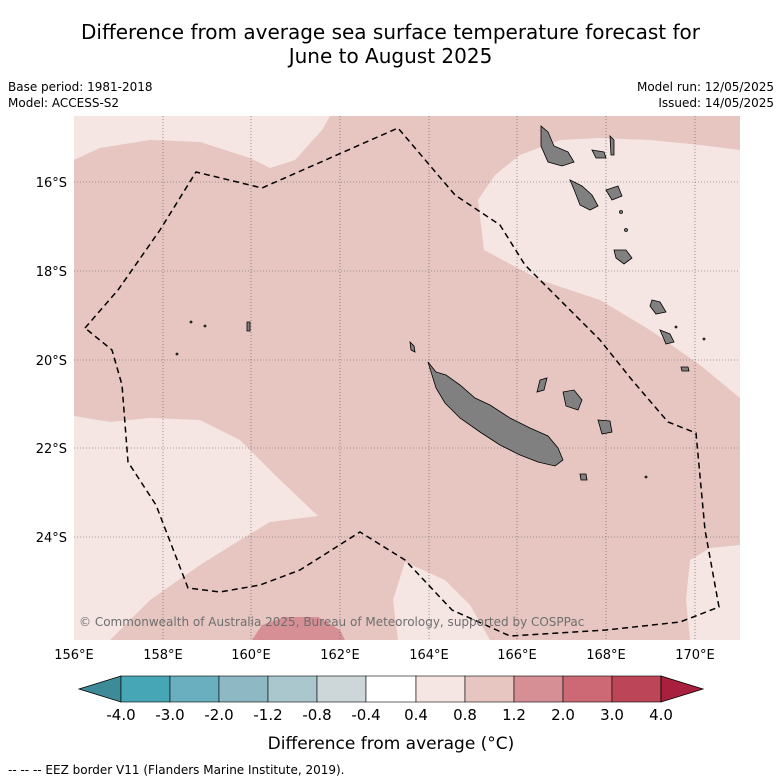 The image size is (781, 781). What do you see at coordinates (74, 655) in the screenshot?
I see `longitude-label: 156°E` at bounding box center [74, 655].